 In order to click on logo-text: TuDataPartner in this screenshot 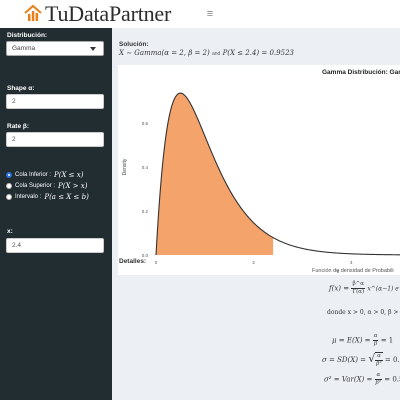, I will do `click(108, 13)`.